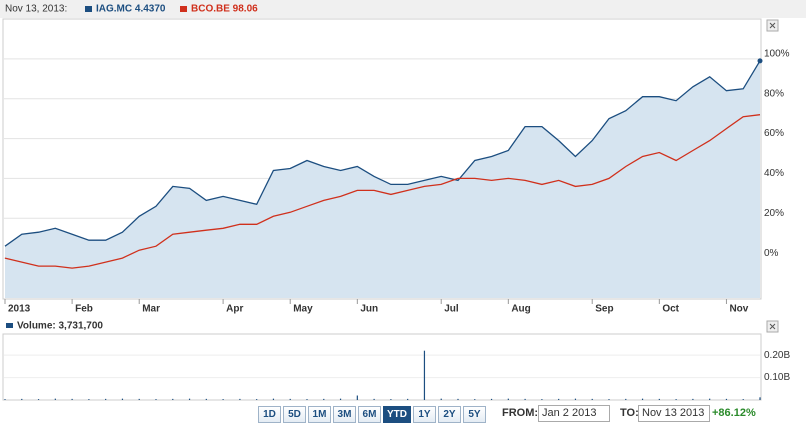  Describe the element at coordinates (369, 309) in the screenshot. I see `x-tick-label: Jun` at that location.